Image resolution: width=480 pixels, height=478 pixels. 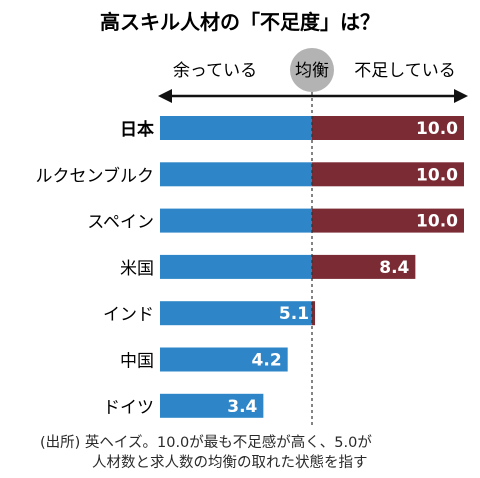 I want to click on category-label: 中国, so click(x=137, y=362).